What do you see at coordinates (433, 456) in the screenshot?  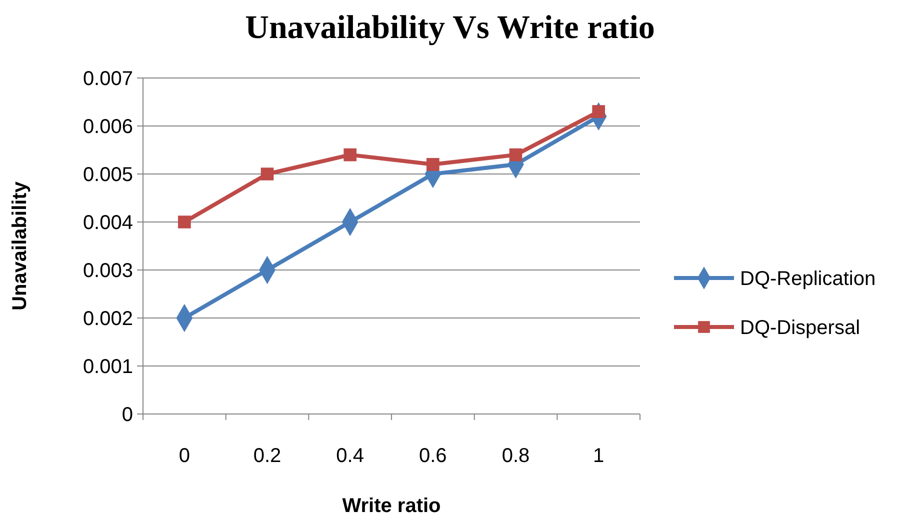 I see `x-tick-label: 0.6` at bounding box center [433, 456].